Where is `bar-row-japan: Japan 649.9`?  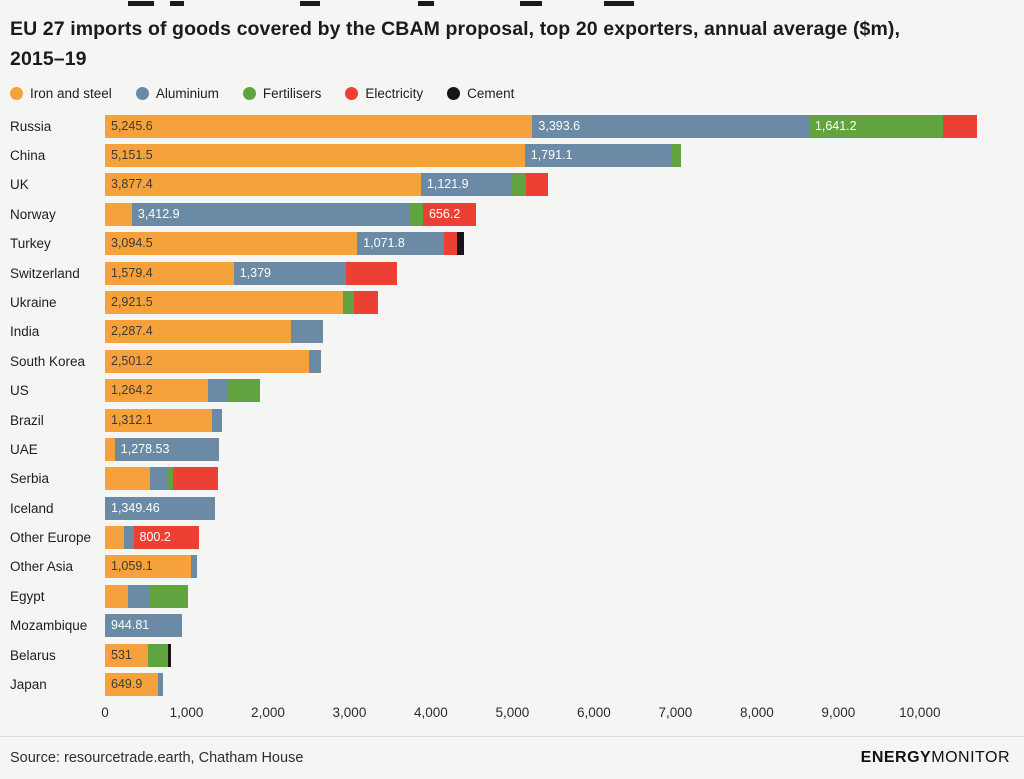 bar-row-japan: Japan 649.9 is located at coordinates (517, 684).